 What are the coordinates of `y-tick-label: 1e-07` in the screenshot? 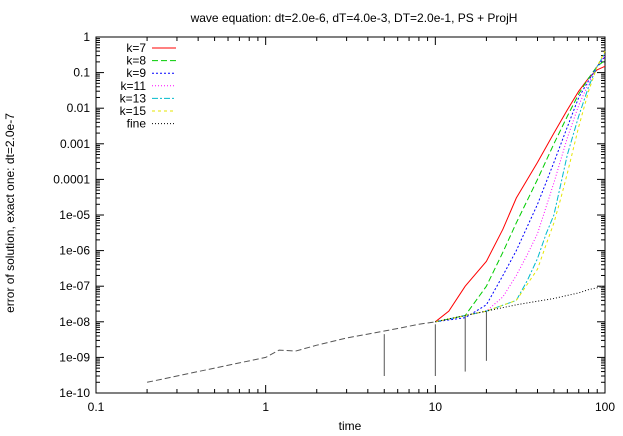 It's located at (74, 286).